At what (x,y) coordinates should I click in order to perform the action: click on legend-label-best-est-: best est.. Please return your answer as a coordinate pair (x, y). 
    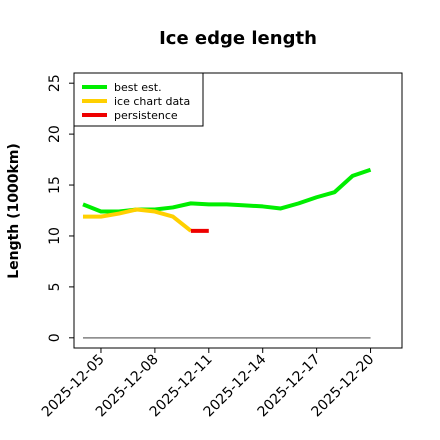
    Looking at the image, I should click on (138, 87).